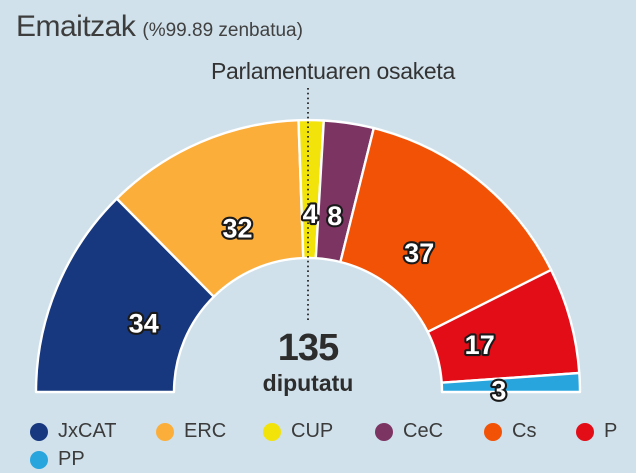 The image size is (636, 473). I want to click on legend-color-dot-erc, so click(165, 431).